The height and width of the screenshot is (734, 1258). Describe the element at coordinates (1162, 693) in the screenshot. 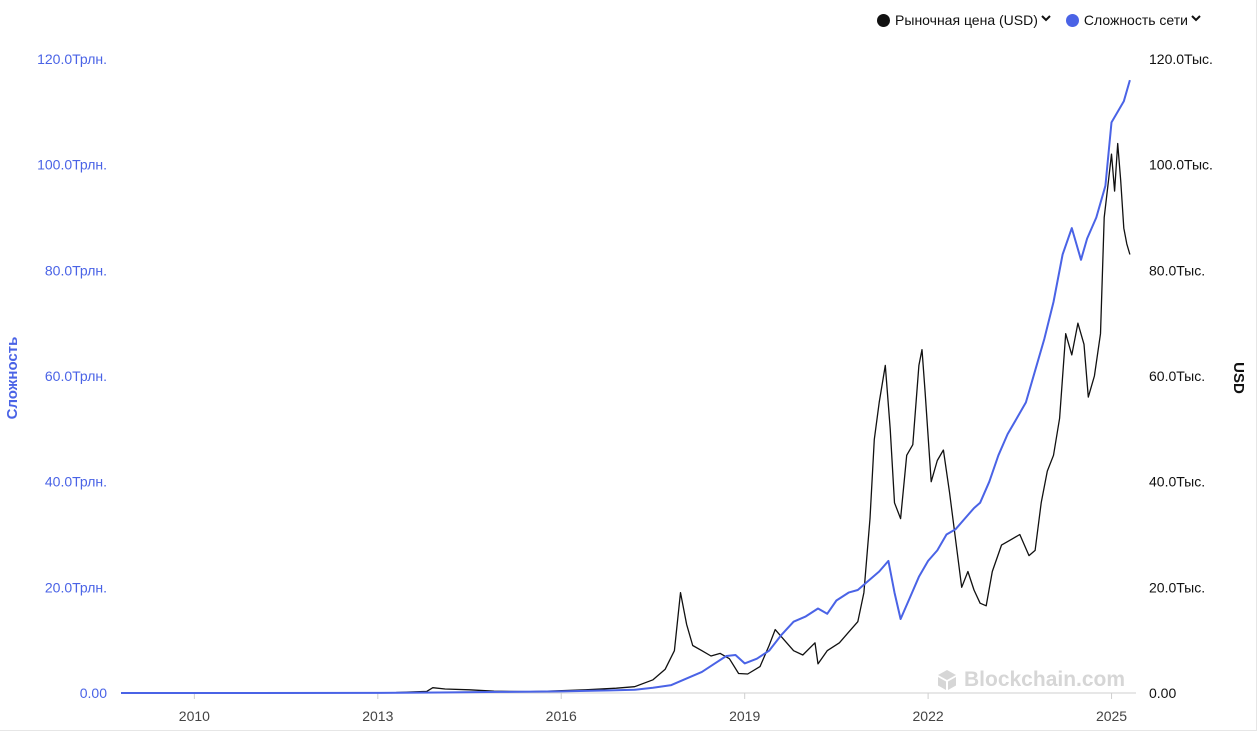

I see `right-tick-label: 0.00` at that location.